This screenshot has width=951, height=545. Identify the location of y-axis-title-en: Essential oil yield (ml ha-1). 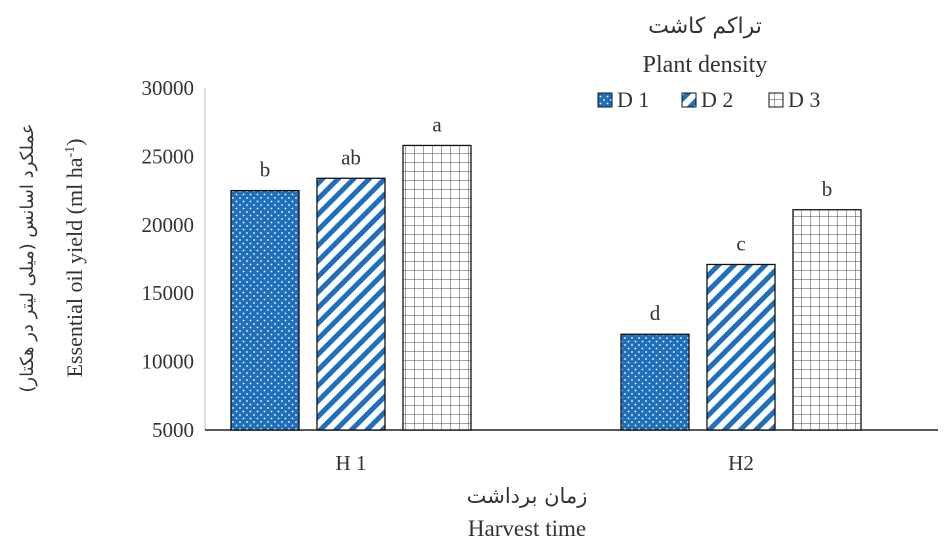
(74, 258).